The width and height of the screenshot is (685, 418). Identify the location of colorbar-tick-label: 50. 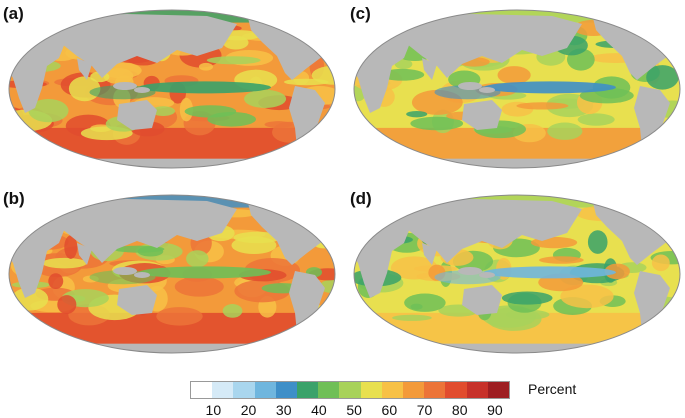
(354, 410).